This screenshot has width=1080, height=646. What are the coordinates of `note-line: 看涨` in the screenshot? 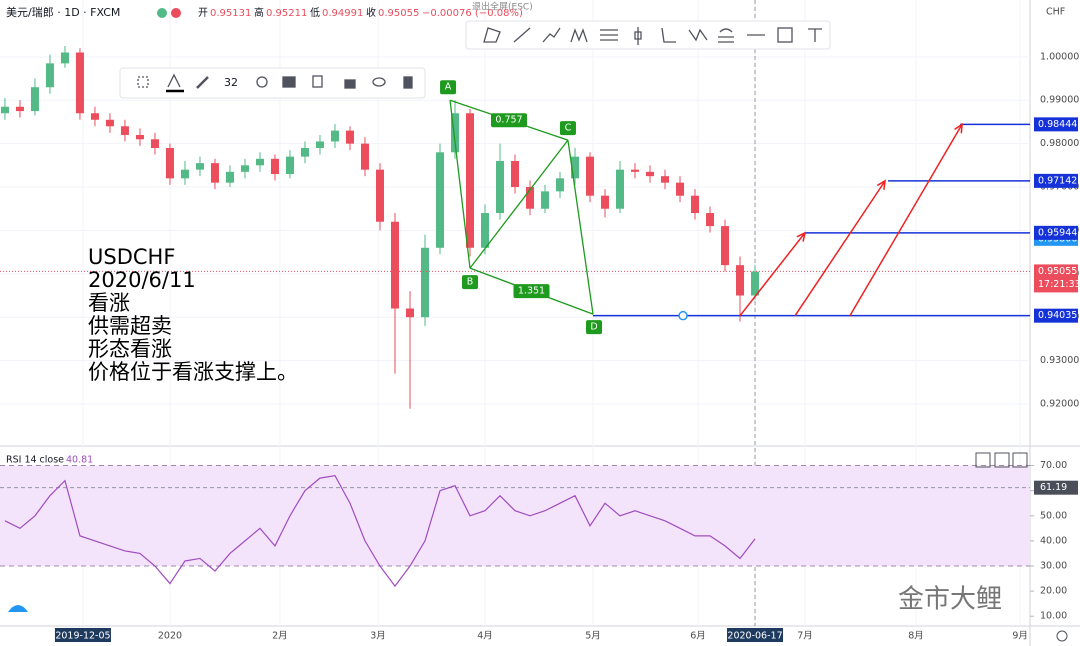 It's located at (109, 303).